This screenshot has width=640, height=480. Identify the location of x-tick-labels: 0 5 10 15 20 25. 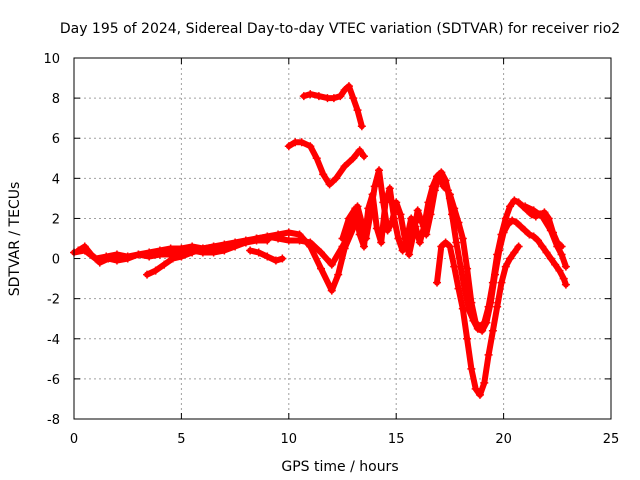
(344, 439).